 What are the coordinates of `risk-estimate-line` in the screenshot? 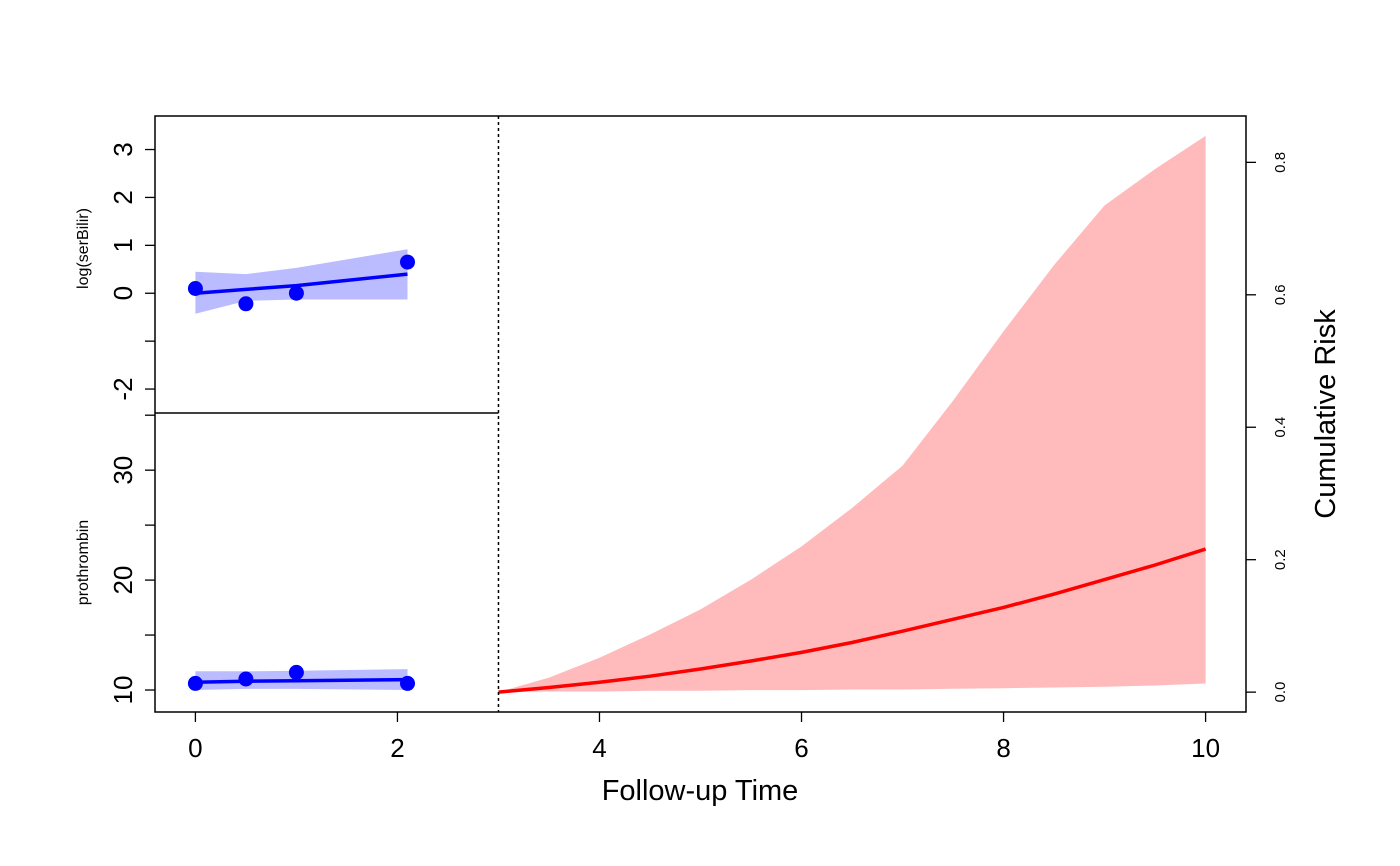 It's located at (852, 620).